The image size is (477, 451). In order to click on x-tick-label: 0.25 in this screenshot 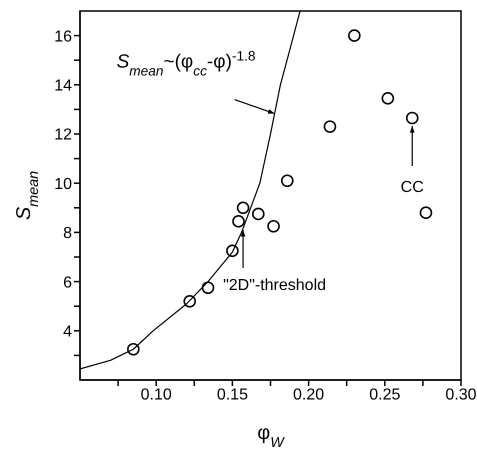, I will do `click(384, 395)`.